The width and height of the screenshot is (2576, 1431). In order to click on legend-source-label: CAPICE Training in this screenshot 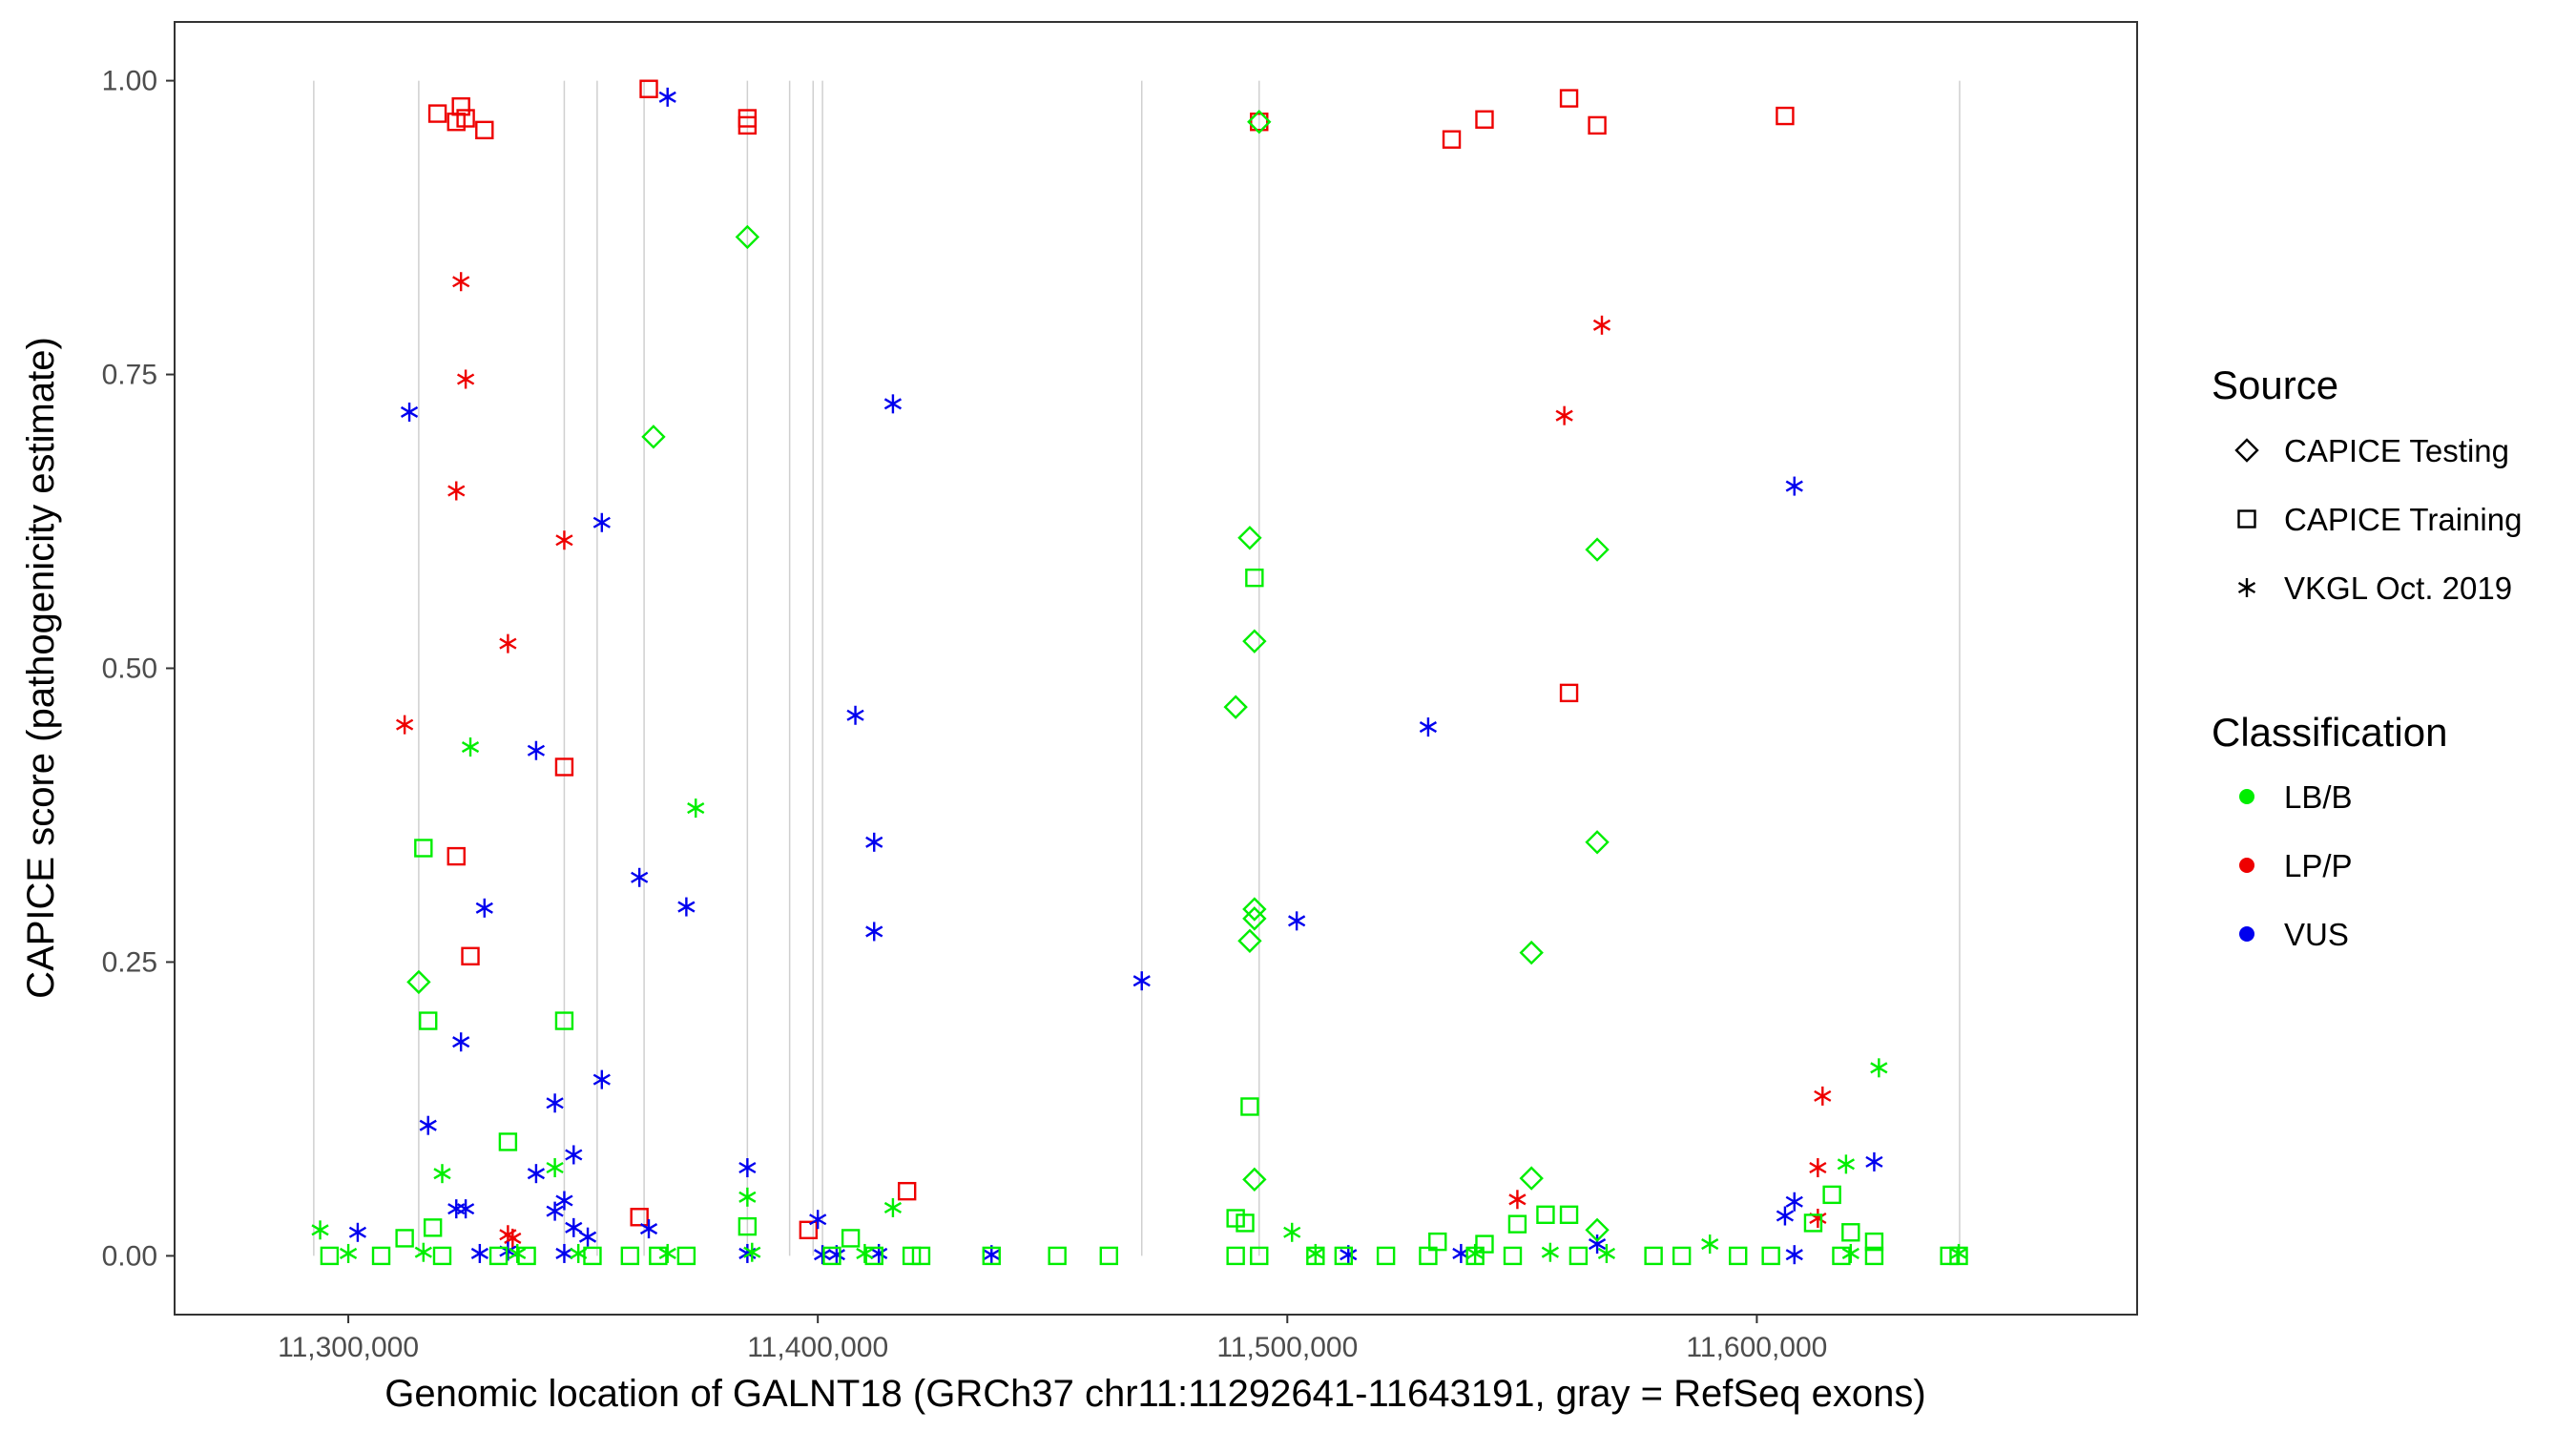, I will do `click(2403, 519)`.